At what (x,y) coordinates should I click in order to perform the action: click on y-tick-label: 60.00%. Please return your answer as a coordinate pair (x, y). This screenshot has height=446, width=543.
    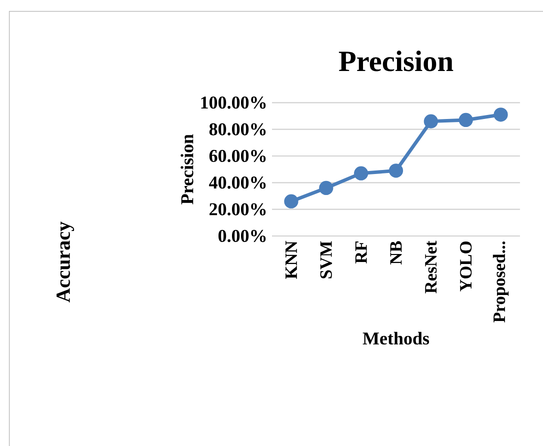
    Looking at the image, I should click on (237, 156).